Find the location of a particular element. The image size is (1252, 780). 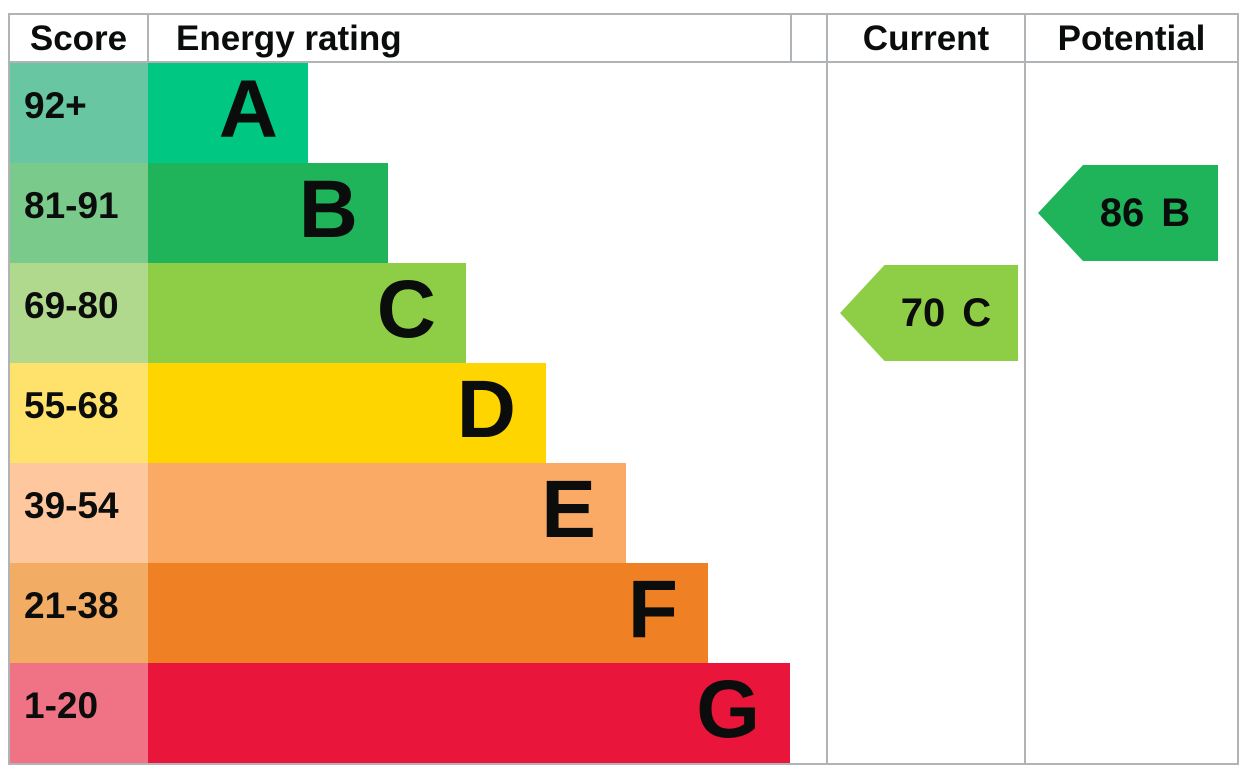

potential-rating-arrow: 86 B is located at coordinates (1128, 213).